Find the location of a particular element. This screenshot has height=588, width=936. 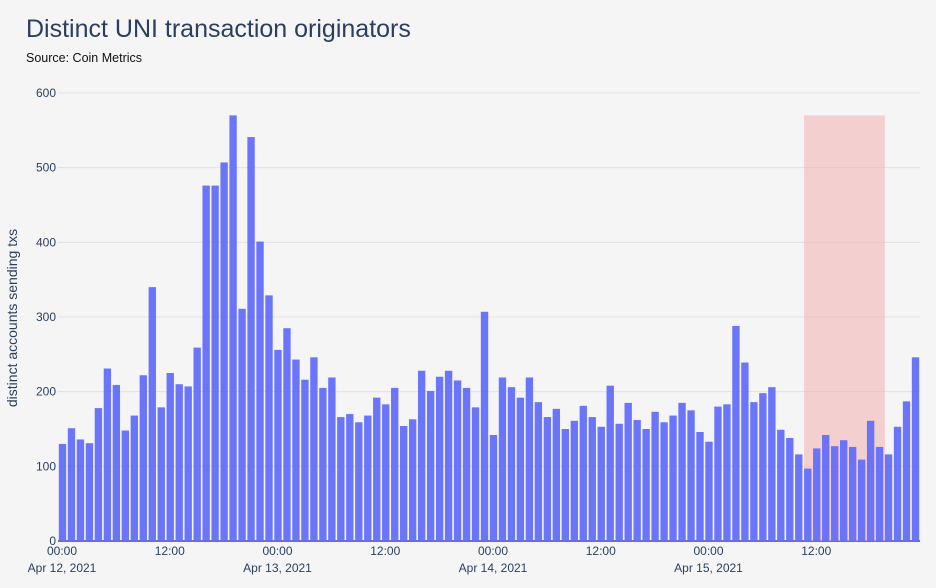

y-tick-label: 500 is located at coordinates (46, 168).